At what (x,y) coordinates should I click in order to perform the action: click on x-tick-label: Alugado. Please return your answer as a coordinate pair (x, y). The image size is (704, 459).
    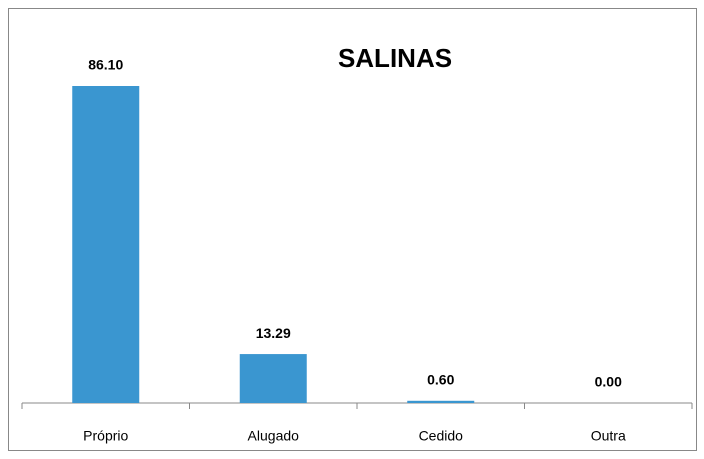
    Looking at the image, I should click on (274, 436).